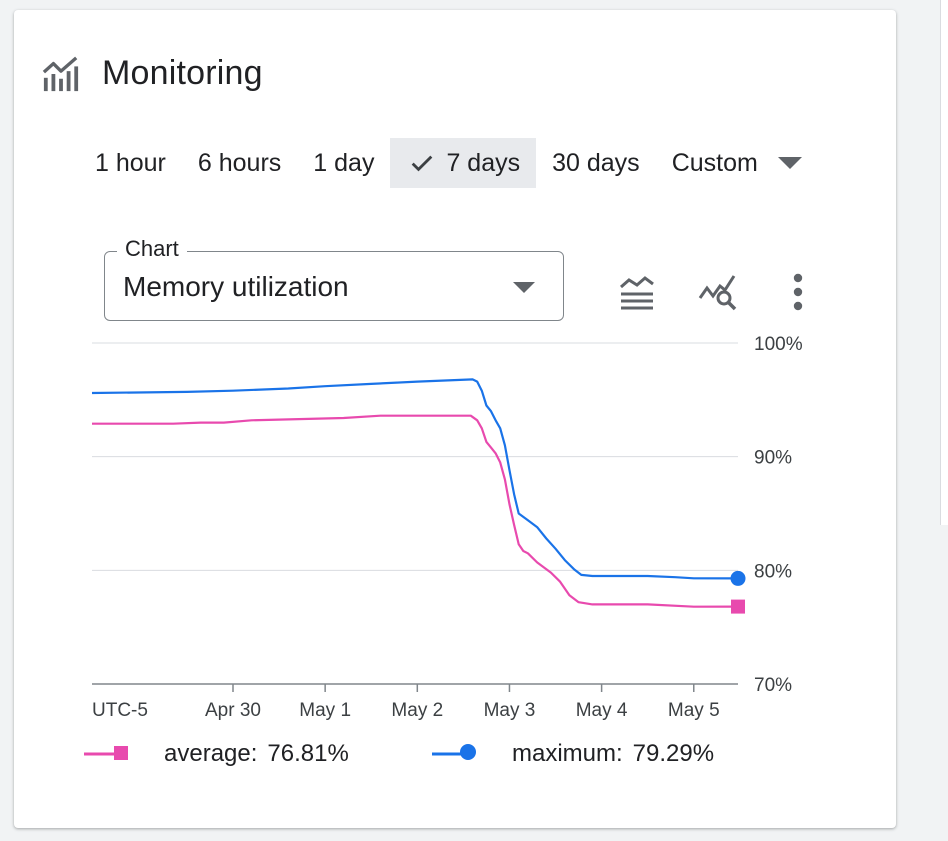  I want to click on monitoring-chart-icon, so click(60, 73).